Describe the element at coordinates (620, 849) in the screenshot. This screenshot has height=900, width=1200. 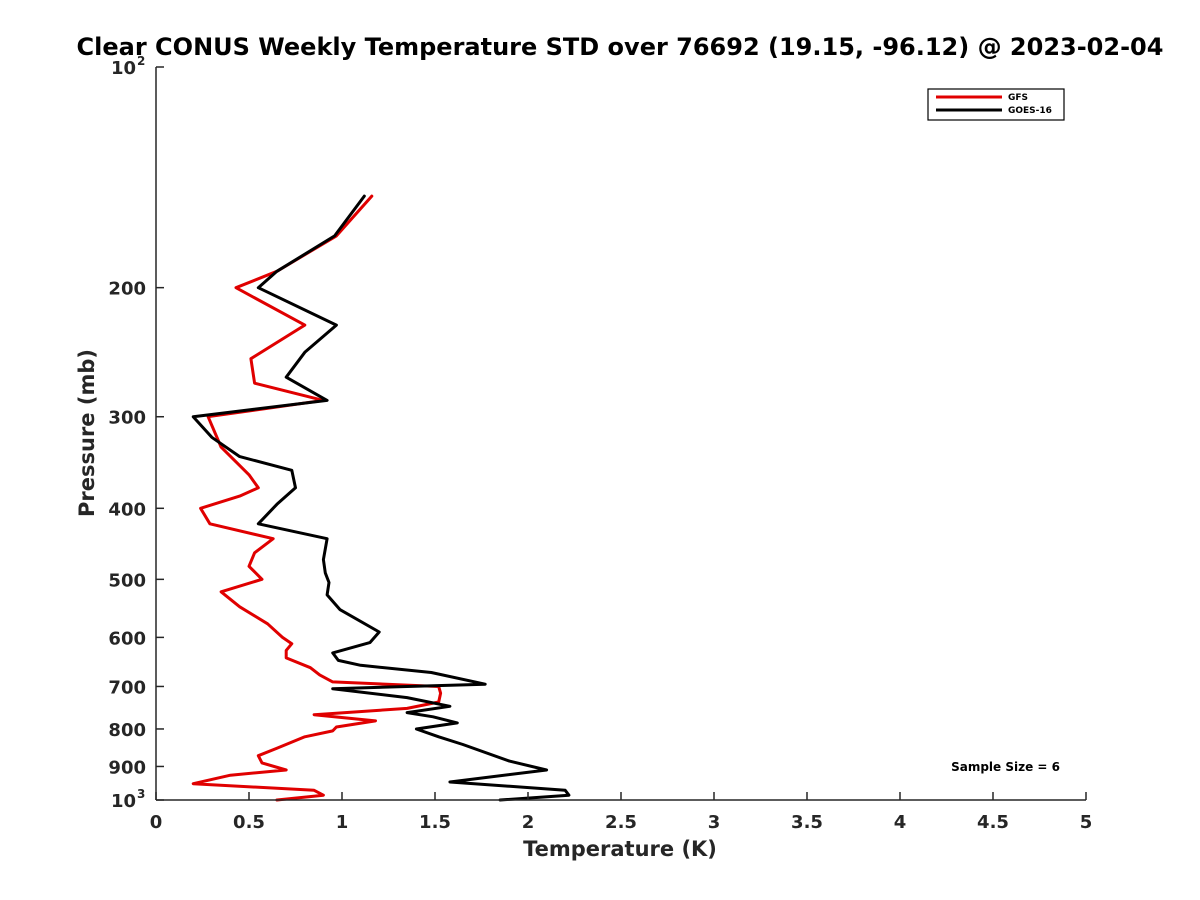
I see `x-axis-label: Temperature (K)` at that location.